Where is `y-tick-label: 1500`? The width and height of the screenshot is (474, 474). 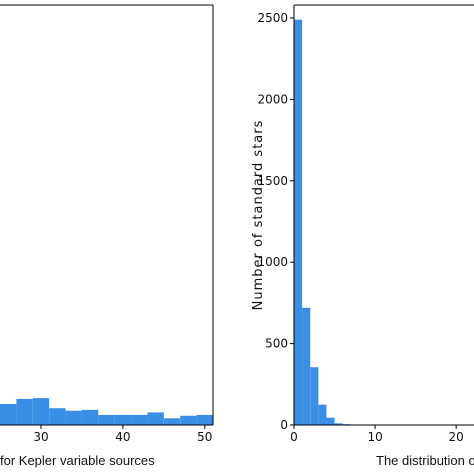 y-tick-label: 1500 is located at coordinates (272, 181).